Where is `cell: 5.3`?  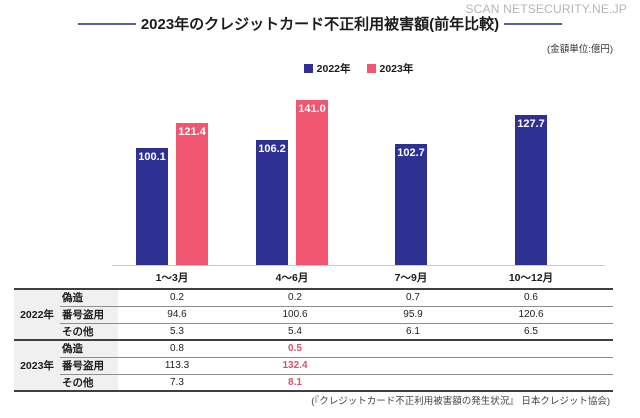 cell: 5.3 is located at coordinates (177, 331).